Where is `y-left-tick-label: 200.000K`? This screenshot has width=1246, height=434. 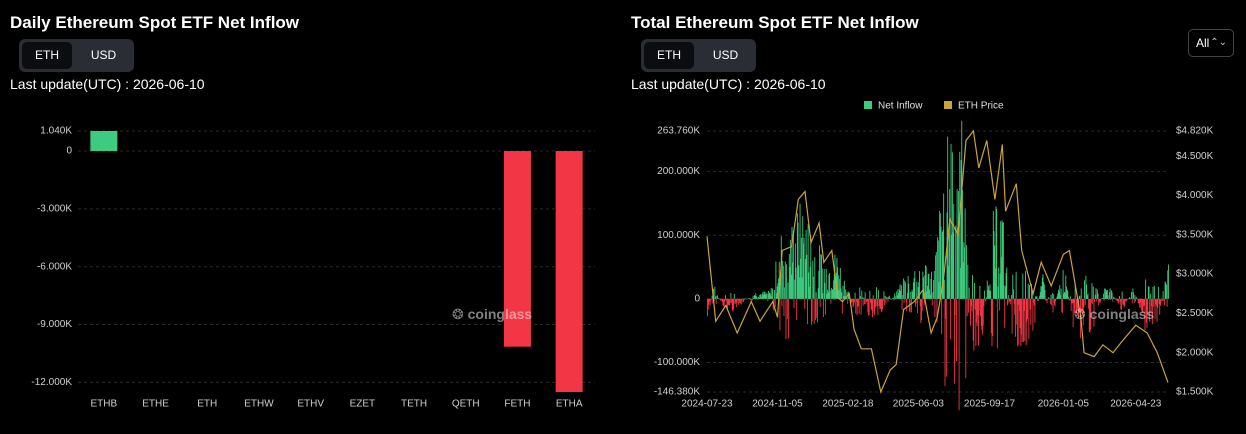 y-left-tick-label: 200.000K is located at coordinates (678, 171).